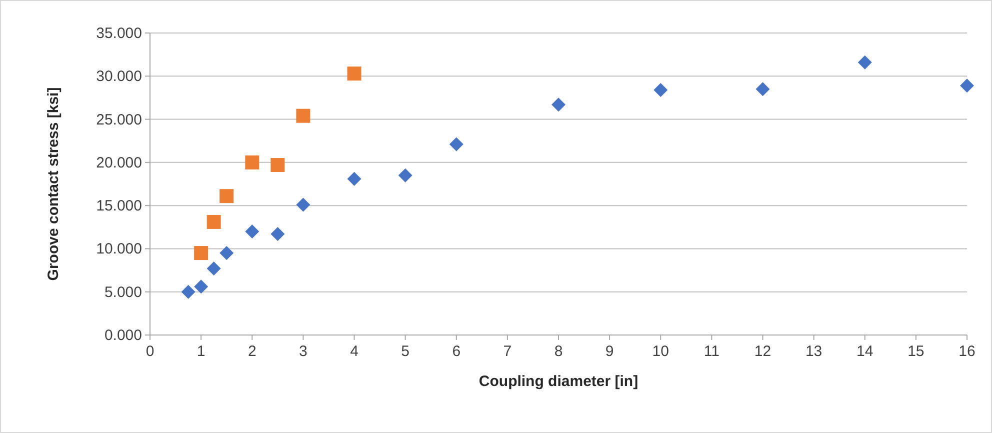 The height and width of the screenshot is (433, 992). I want to click on y-tick-label: 20.000, so click(119, 163).